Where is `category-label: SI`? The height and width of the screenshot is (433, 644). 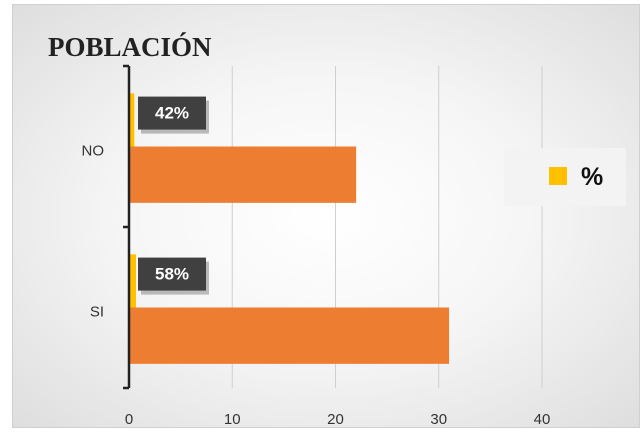 category-label: SI is located at coordinates (97, 311).